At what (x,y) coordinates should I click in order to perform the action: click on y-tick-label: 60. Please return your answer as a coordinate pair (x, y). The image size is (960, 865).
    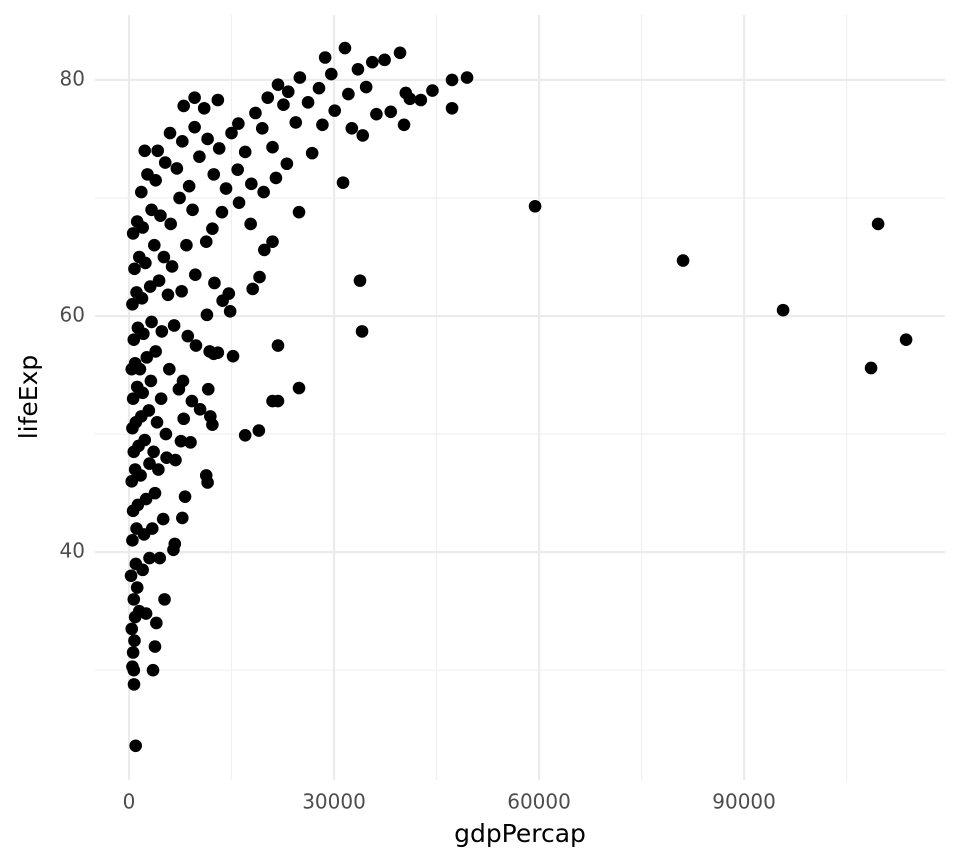
    Looking at the image, I should click on (72, 315).